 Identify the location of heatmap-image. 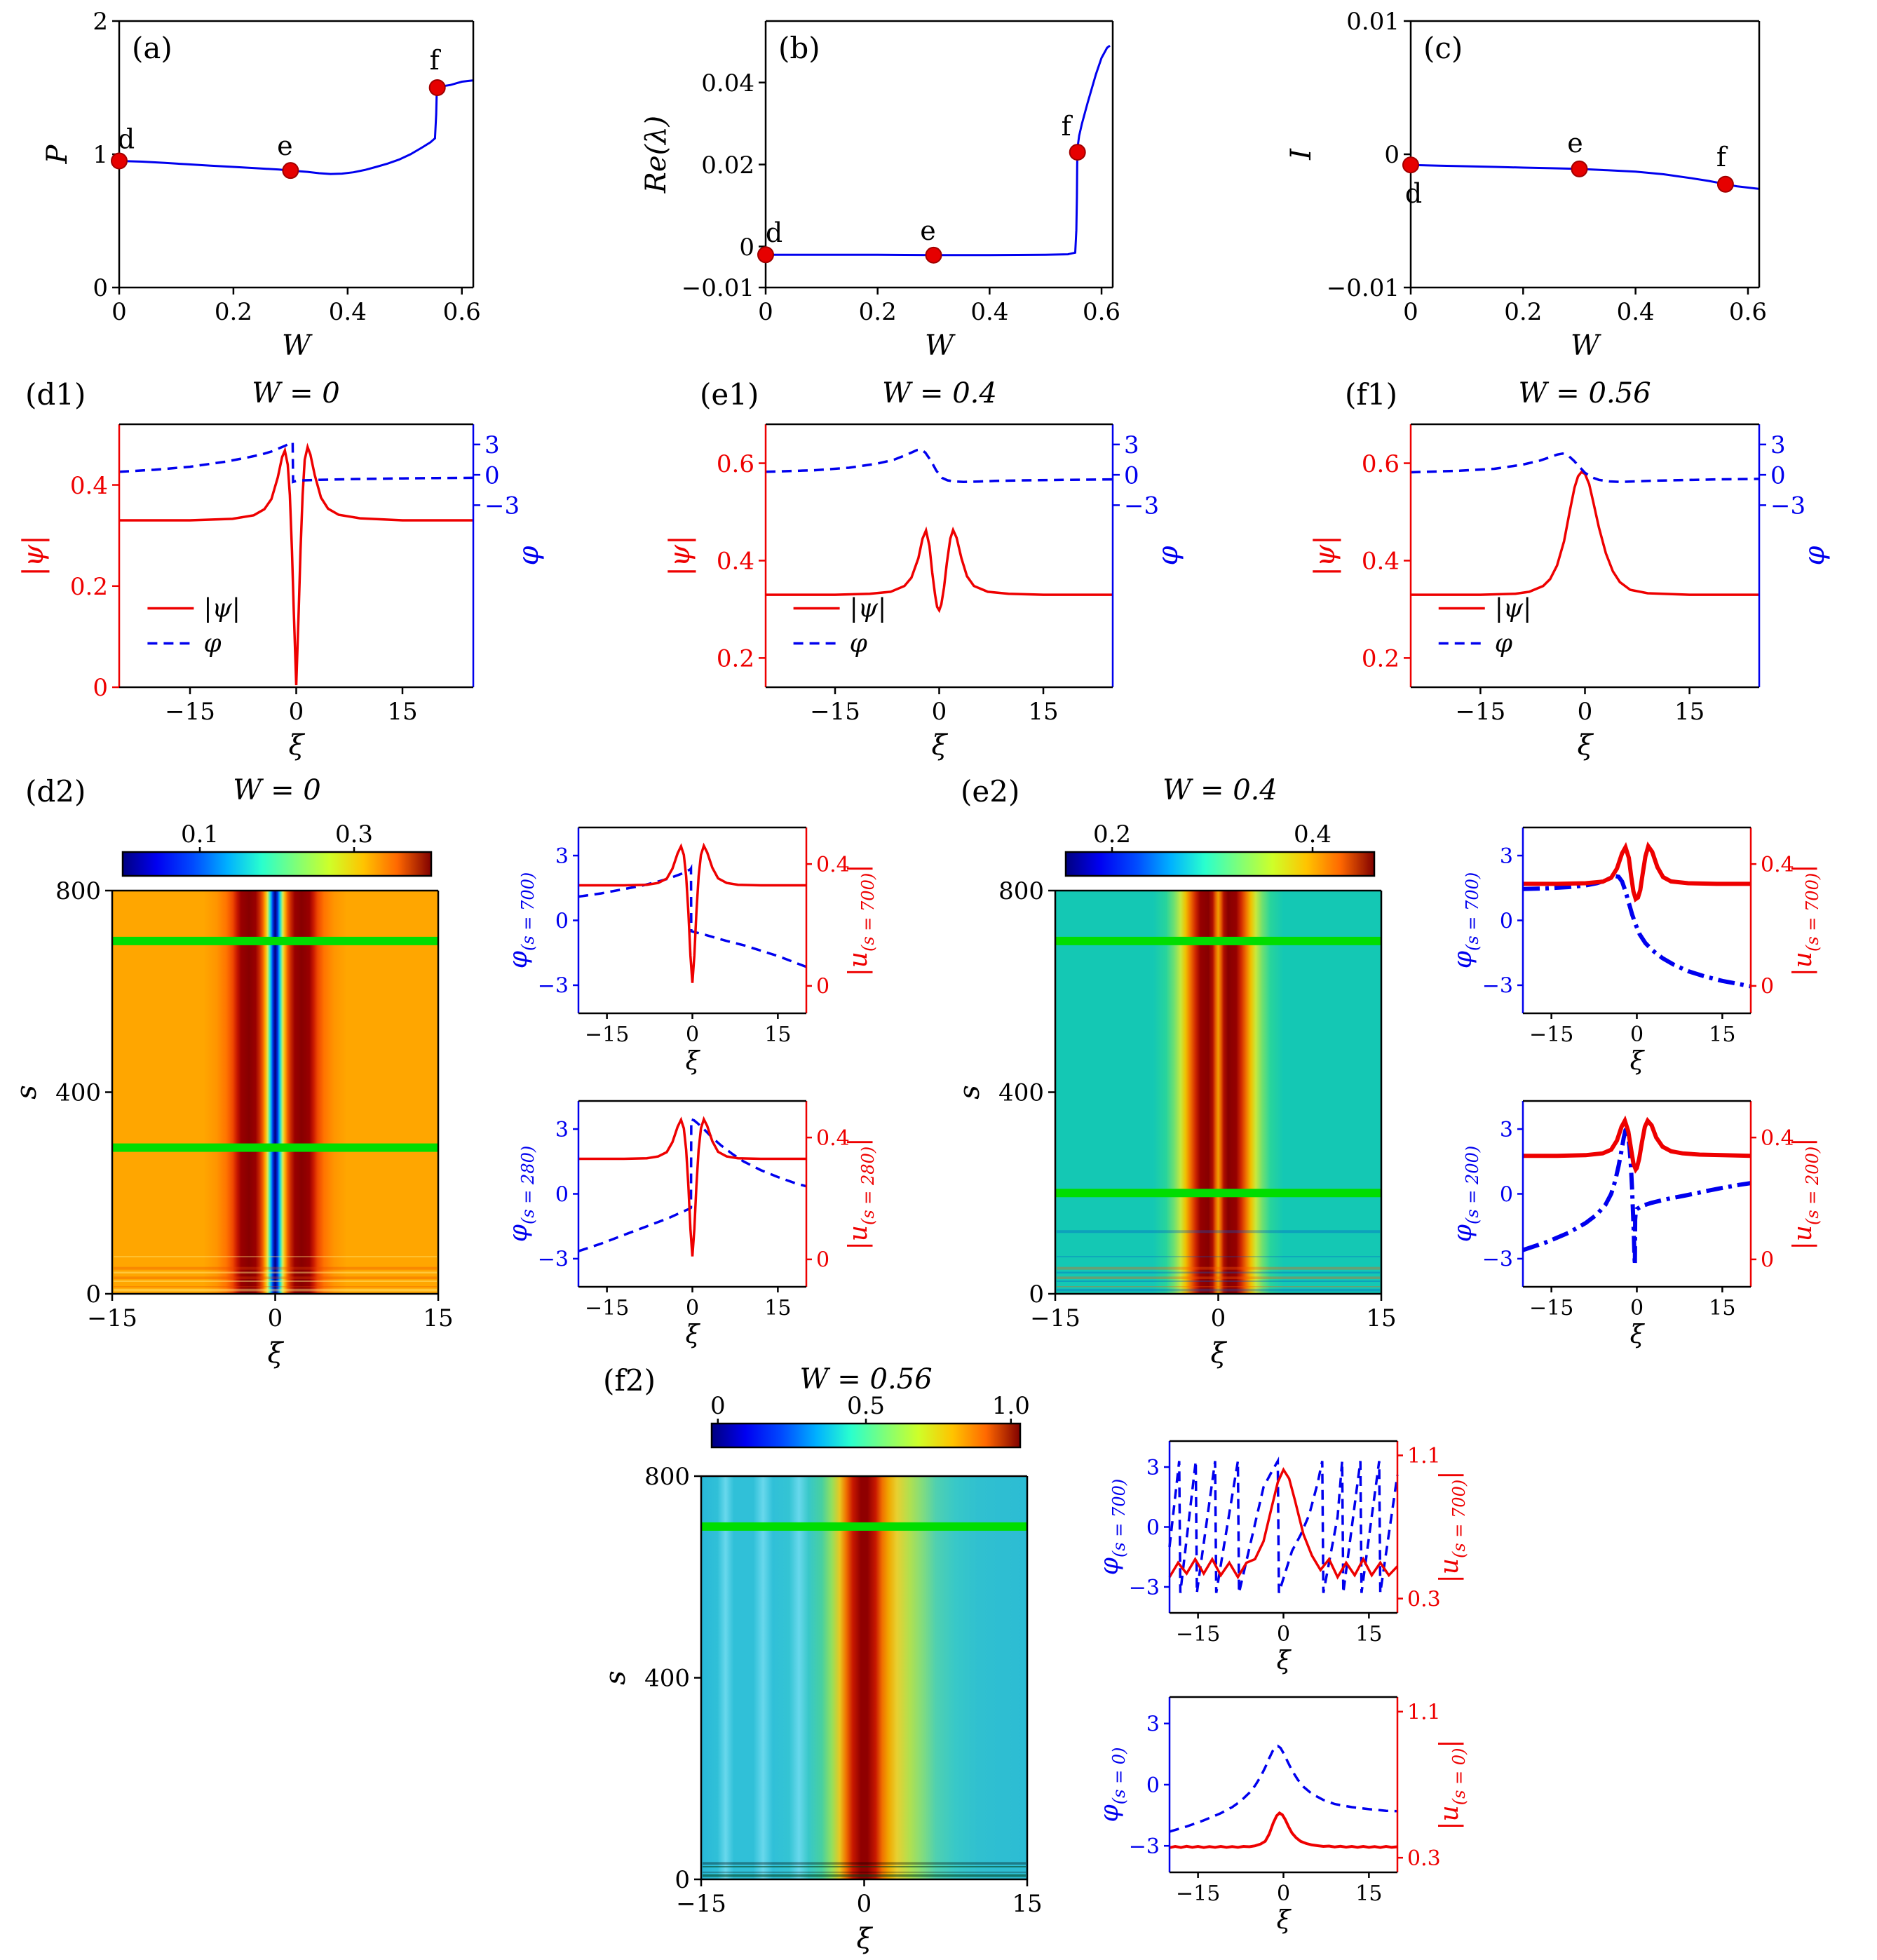
(864, 1678).